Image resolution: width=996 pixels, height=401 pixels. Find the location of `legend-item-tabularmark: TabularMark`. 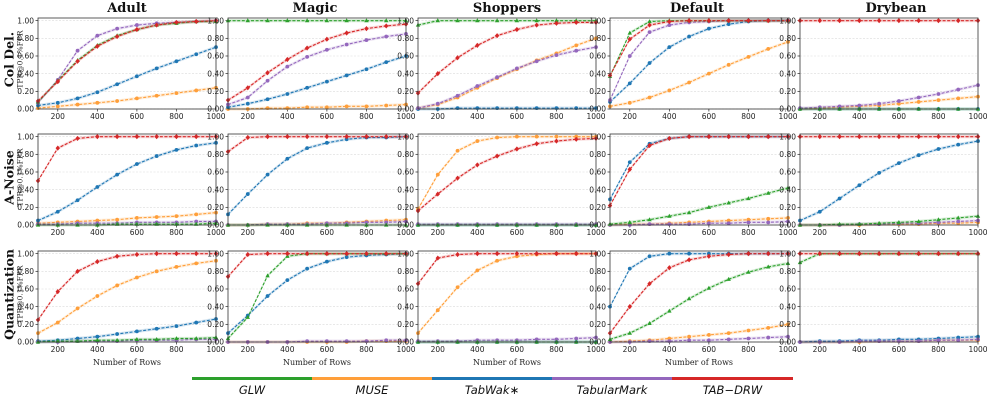

legend-item-tabularmark: TabularMark is located at coordinates (612, 387).